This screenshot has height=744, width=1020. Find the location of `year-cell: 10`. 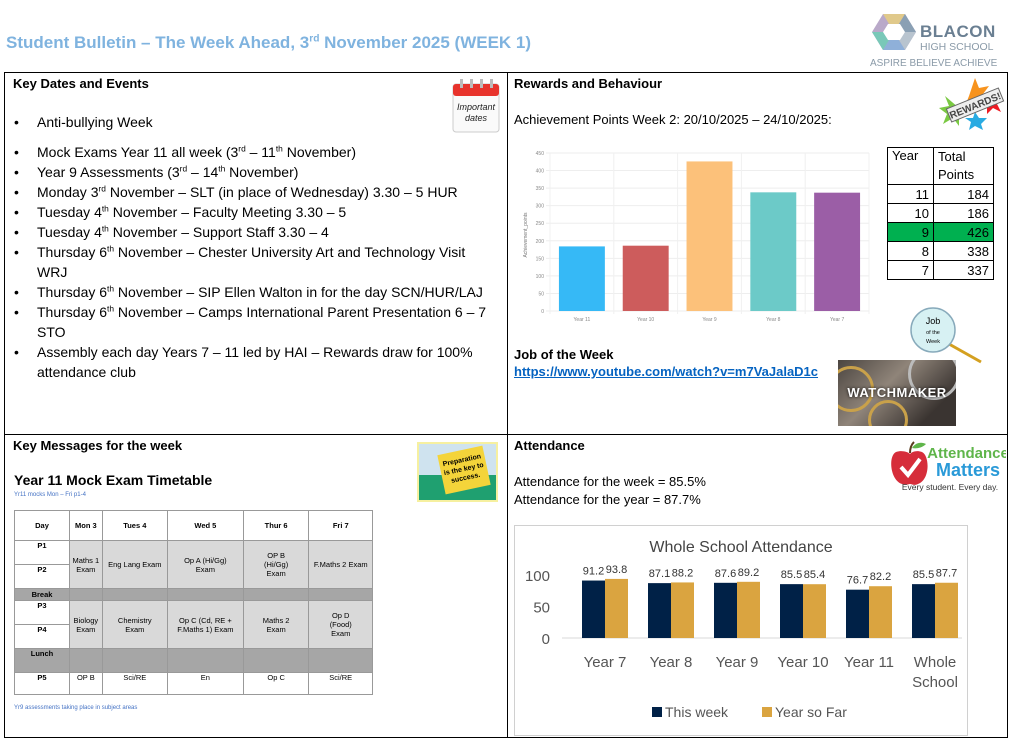

year-cell: 10 is located at coordinates (911, 213).